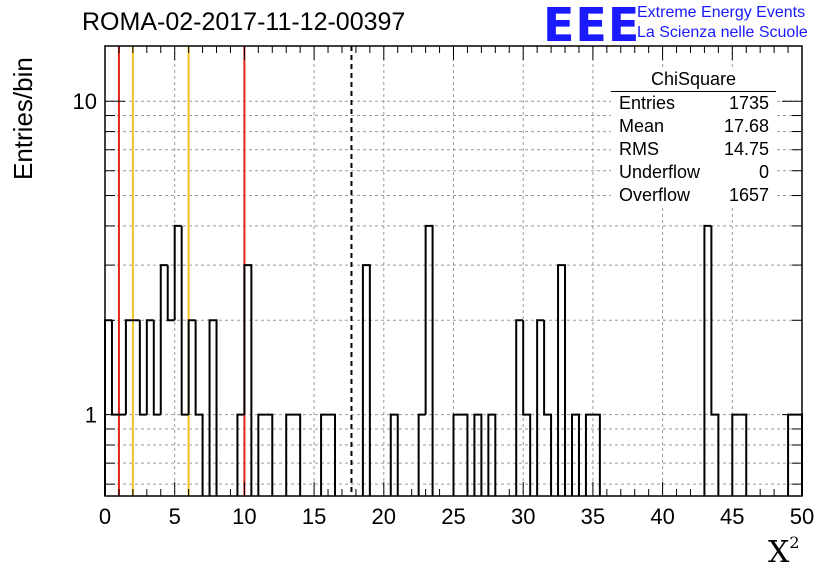 This screenshot has width=836, height=572. What do you see at coordinates (85, 101) in the screenshot?
I see `y-tick-label: 10` at bounding box center [85, 101].